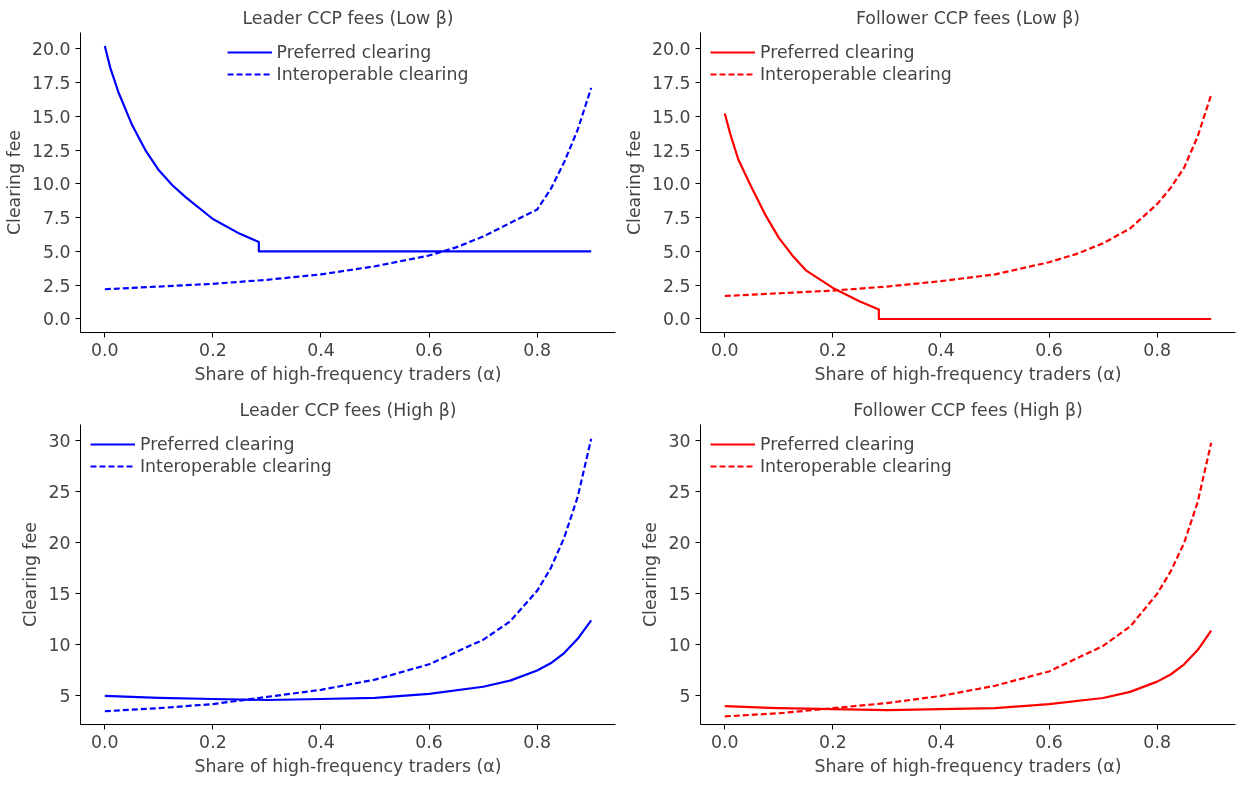  I want to click on chart-title: Follower CCP fees (High β), so click(968, 409).